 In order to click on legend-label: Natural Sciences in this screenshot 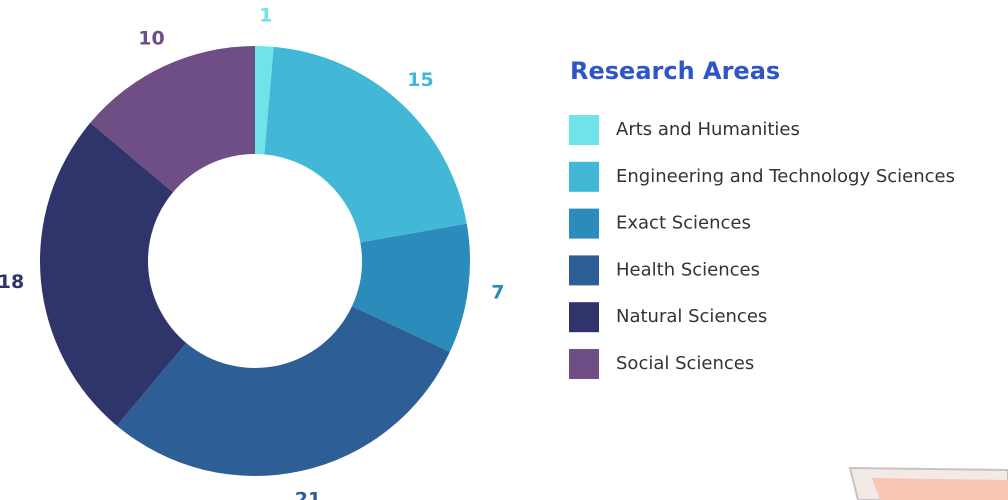, I will do `click(691, 316)`.